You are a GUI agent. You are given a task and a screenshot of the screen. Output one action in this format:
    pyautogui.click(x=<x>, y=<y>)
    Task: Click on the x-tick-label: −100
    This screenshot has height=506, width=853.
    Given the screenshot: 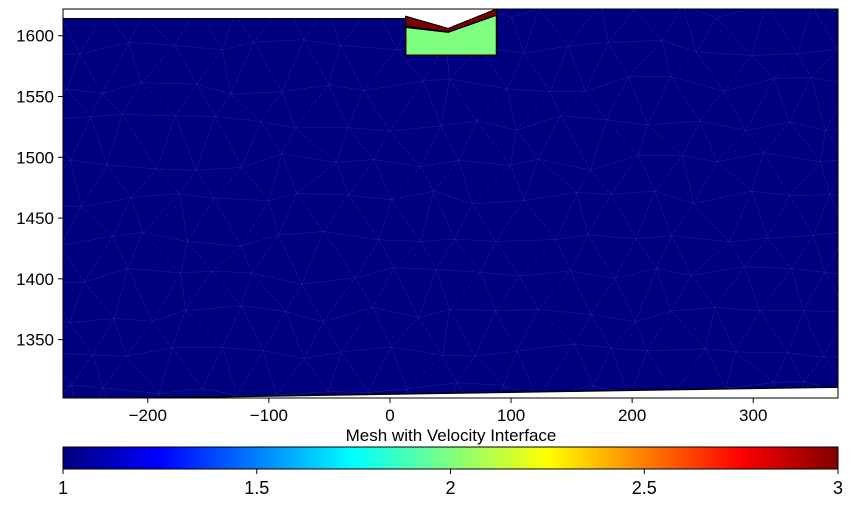 What is the action you would take?
    pyautogui.click(x=269, y=415)
    